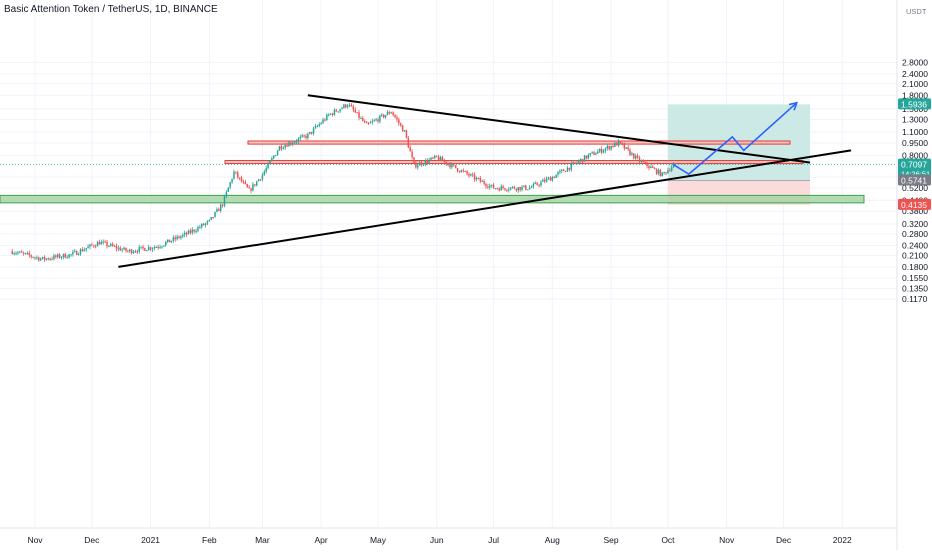  Describe the element at coordinates (209, 540) in the screenshot. I see `date-tick-label: Feb` at that location.